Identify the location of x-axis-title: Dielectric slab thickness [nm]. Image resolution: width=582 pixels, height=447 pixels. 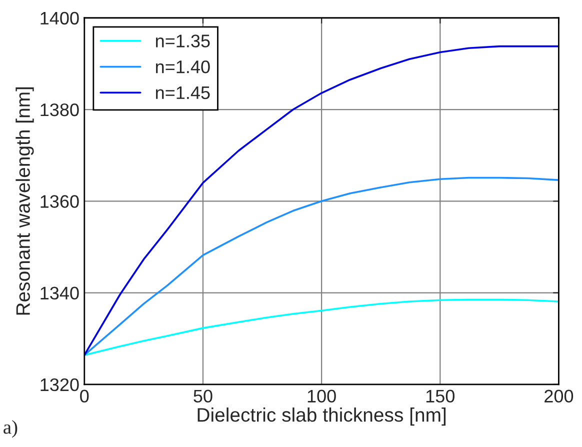
(322, 417).